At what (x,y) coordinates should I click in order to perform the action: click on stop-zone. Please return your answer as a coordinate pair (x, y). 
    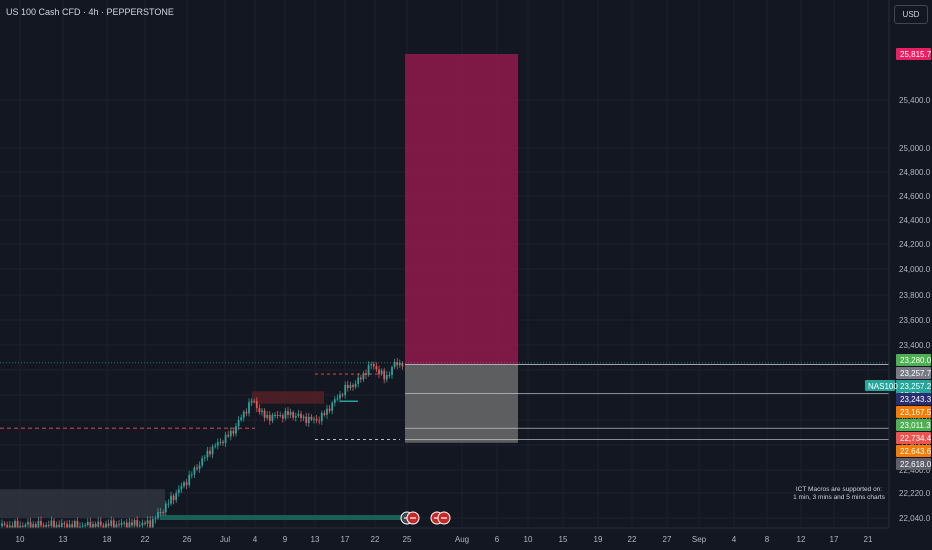
    Looking at the image, I should click on (461, 403).